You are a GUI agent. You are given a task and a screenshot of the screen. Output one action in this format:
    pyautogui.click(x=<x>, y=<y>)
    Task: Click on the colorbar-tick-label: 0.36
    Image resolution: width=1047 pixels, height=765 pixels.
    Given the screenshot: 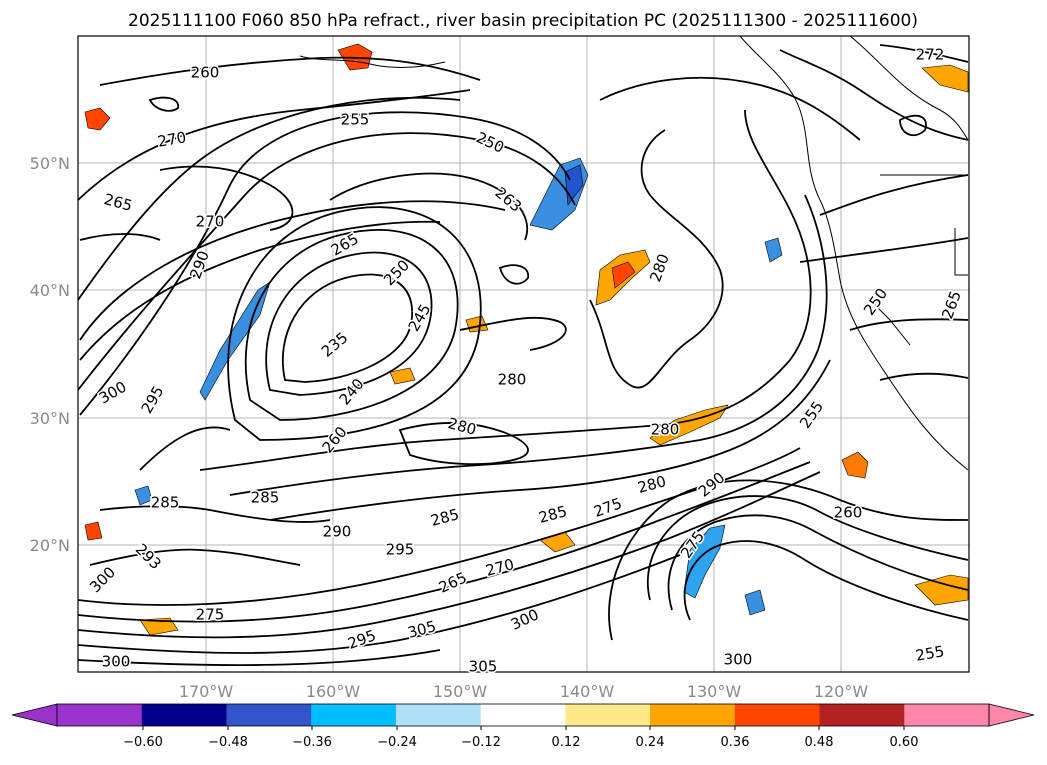 What is the action you would take?
    pyautogui.click(x=735, y=742)
    